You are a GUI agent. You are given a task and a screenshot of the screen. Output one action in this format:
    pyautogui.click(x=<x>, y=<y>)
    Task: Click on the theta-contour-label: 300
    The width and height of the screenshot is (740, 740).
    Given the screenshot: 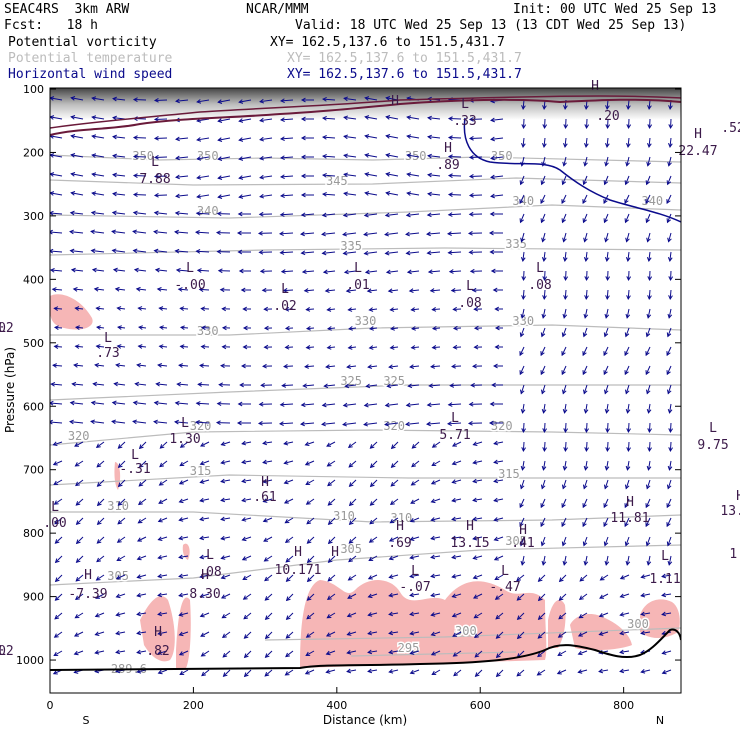 What is the action you would take?
    pyautogui.click(x=466, y=631)
    